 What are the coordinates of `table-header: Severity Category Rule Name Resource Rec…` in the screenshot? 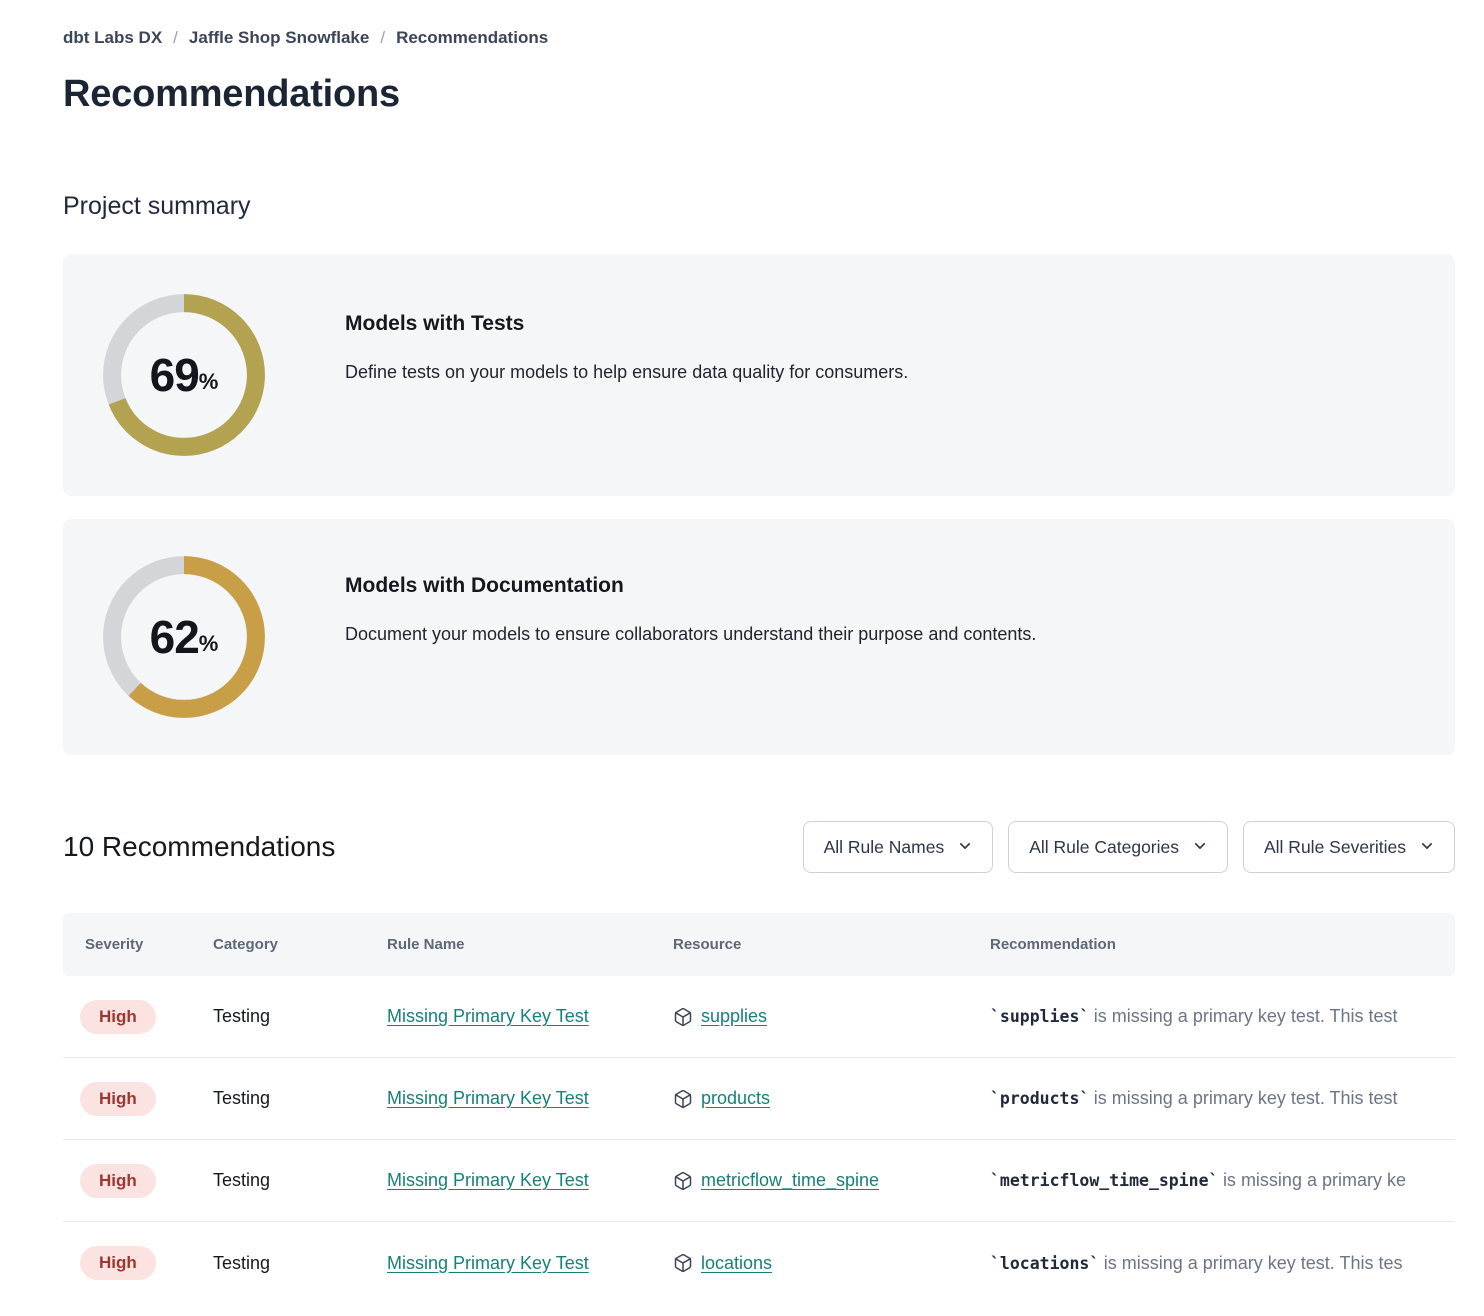 It's located at (759, 944).